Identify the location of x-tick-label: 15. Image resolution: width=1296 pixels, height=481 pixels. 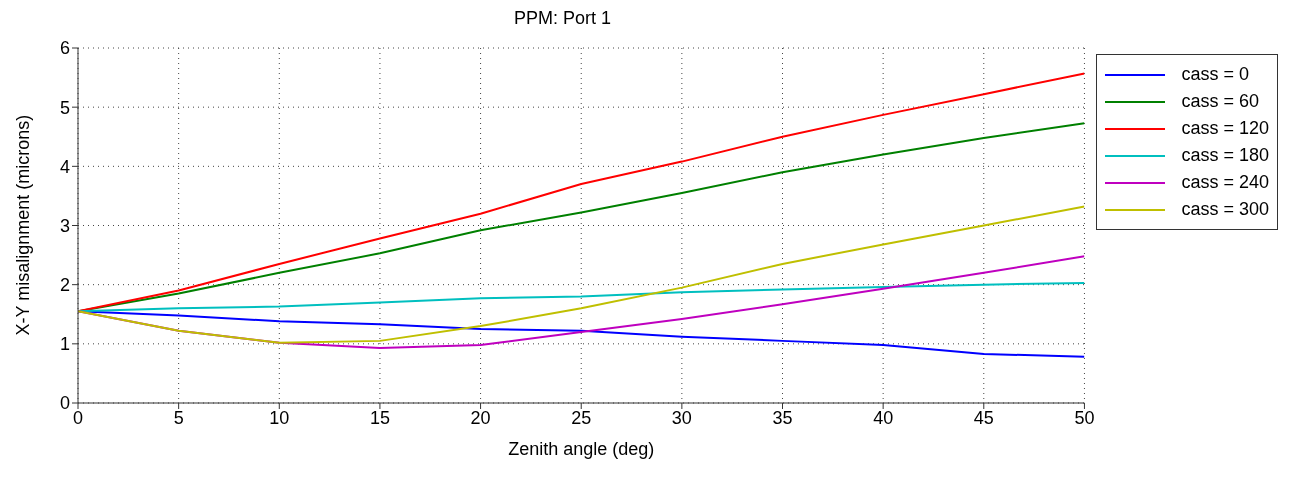
(379, 417).